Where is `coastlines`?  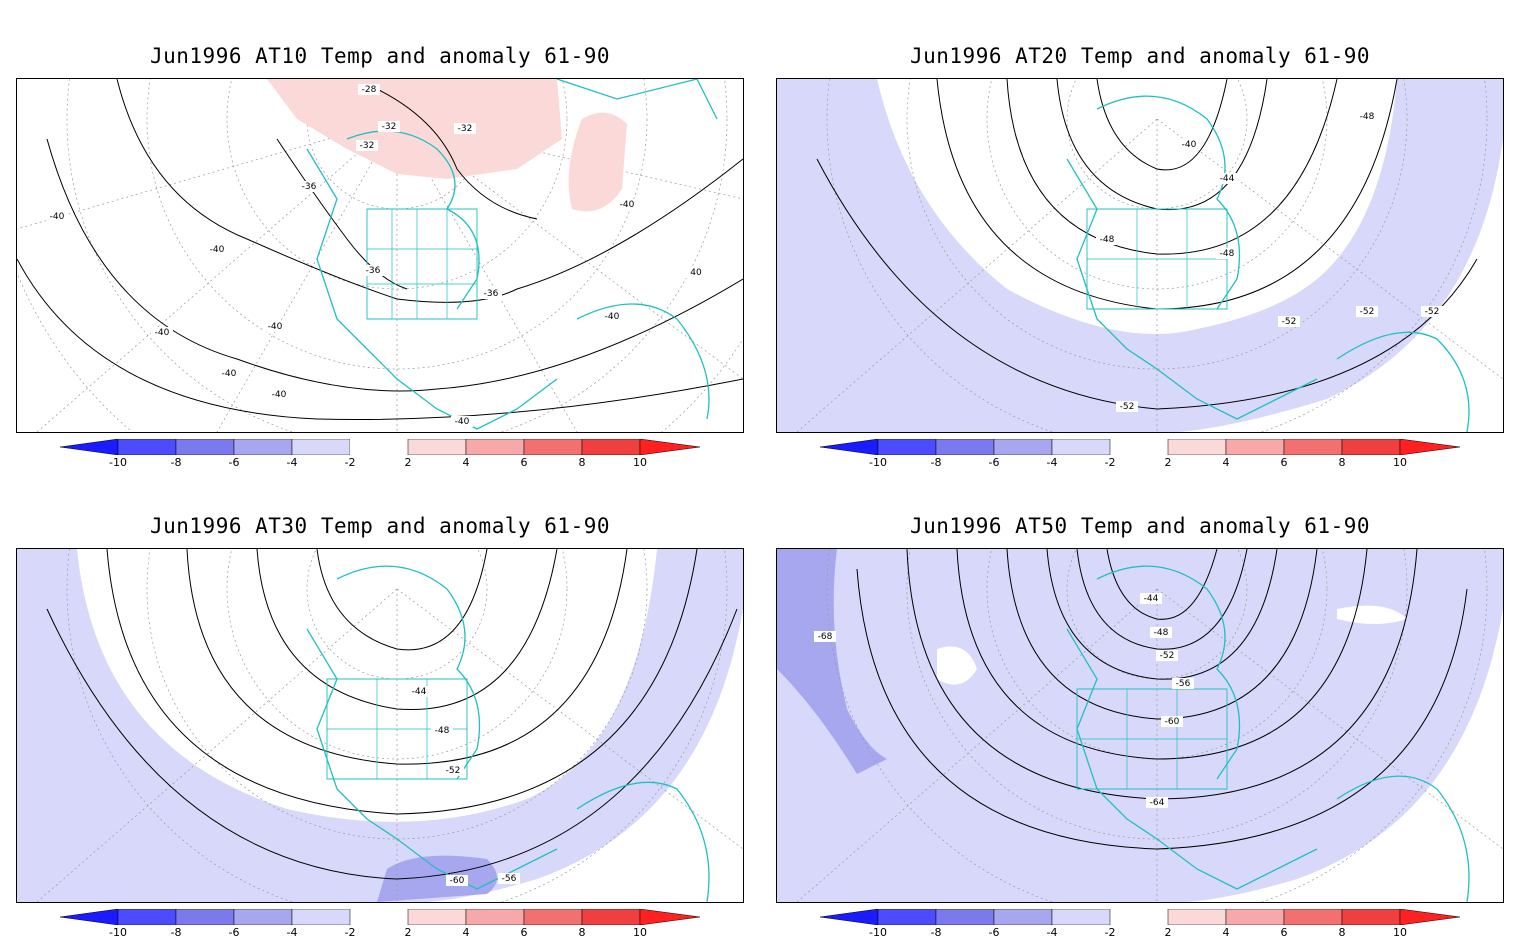
coastlines is located at coordinates (508, 733).